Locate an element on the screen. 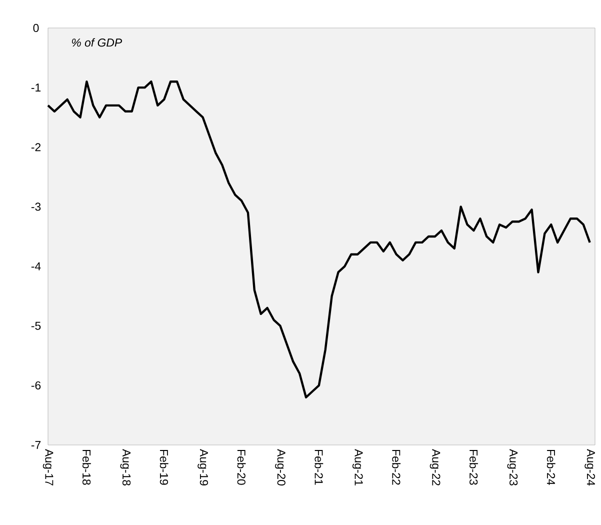 The height and width of the screenshot is (525, 601). x-tick-label: Feb-21 is located at coordinates (319, 467).